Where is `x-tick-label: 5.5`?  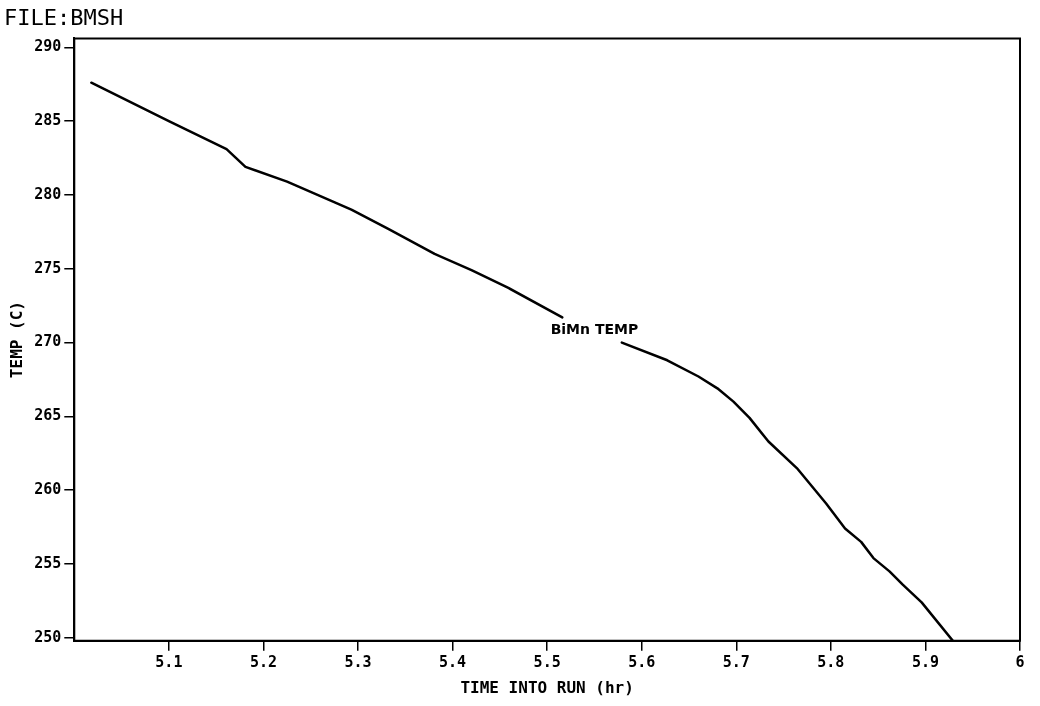
x-tick-label: 5.5 is located at coordinates (547, 661).